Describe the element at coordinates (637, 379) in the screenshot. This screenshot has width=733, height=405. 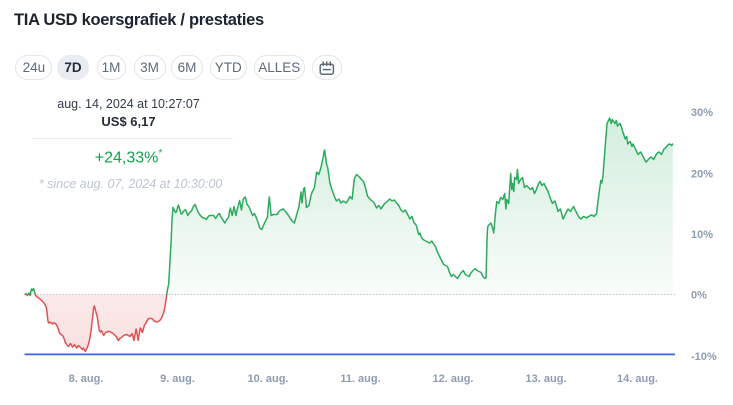
I see `svg-text: 14. aug.` at that location.